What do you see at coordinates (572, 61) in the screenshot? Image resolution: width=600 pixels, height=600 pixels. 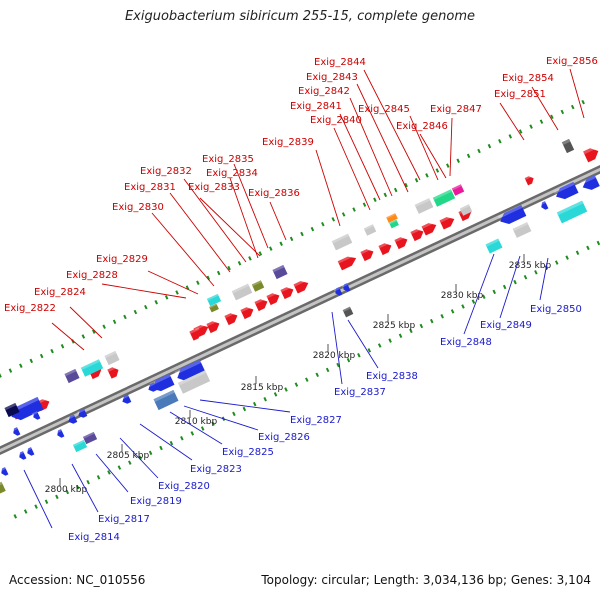 I see `forward-gene-label: Exig_2856` at bounding box center [572, 61].